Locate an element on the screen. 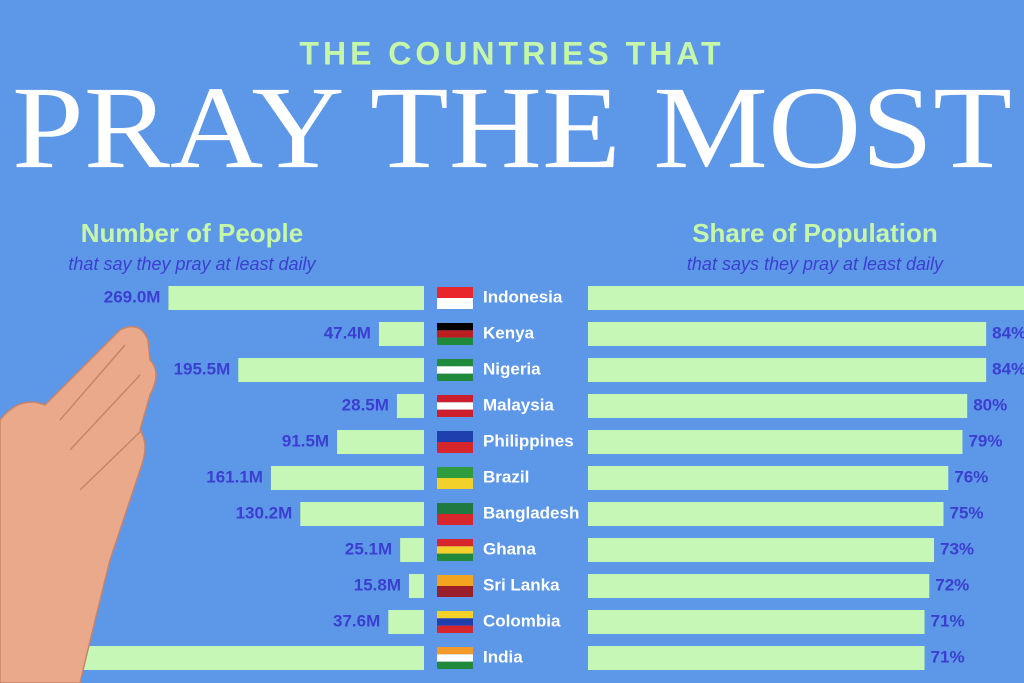 This screenshot has width=1024, height=683. value-label: 73% is located at coordinates (957, 548).